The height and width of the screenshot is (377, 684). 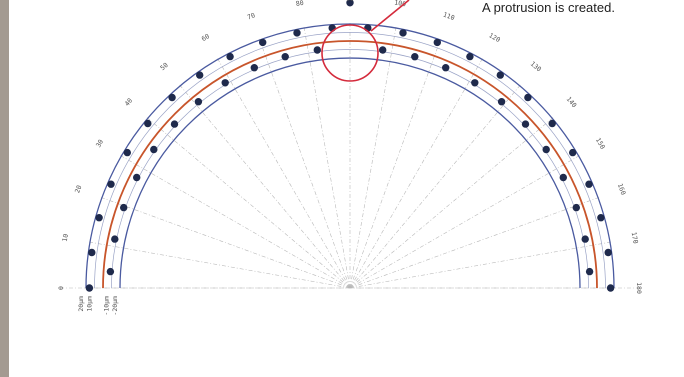 I want to click on angle-label: 90, so click(x=350, y=1).